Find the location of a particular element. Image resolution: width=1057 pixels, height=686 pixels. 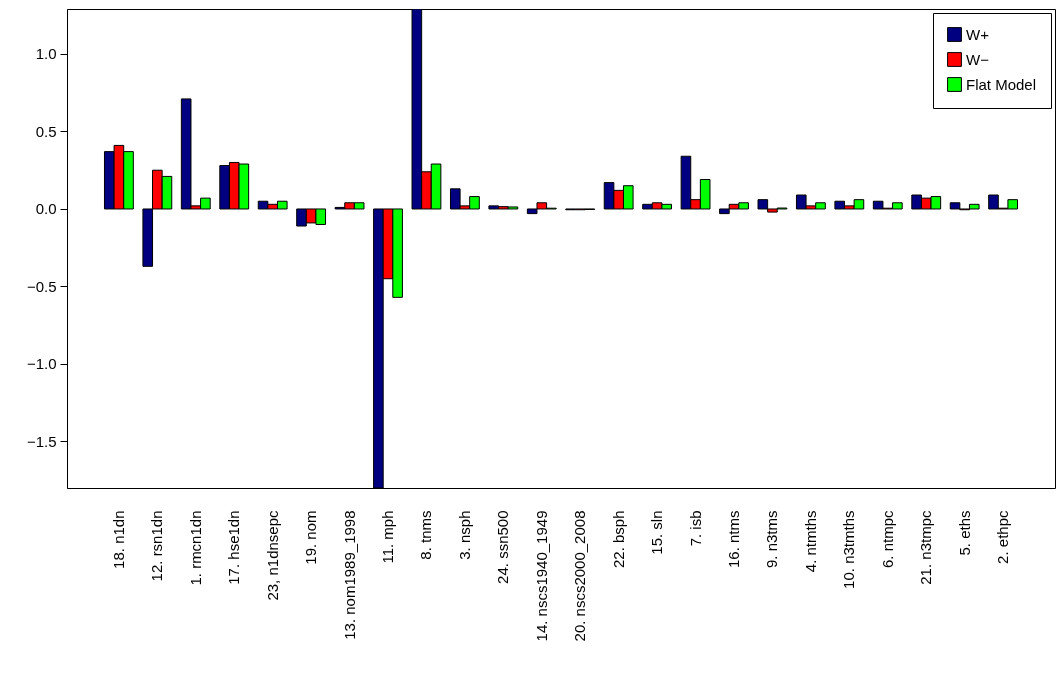

y-tick-label: 0.0 is located at coordinates (46, 209).